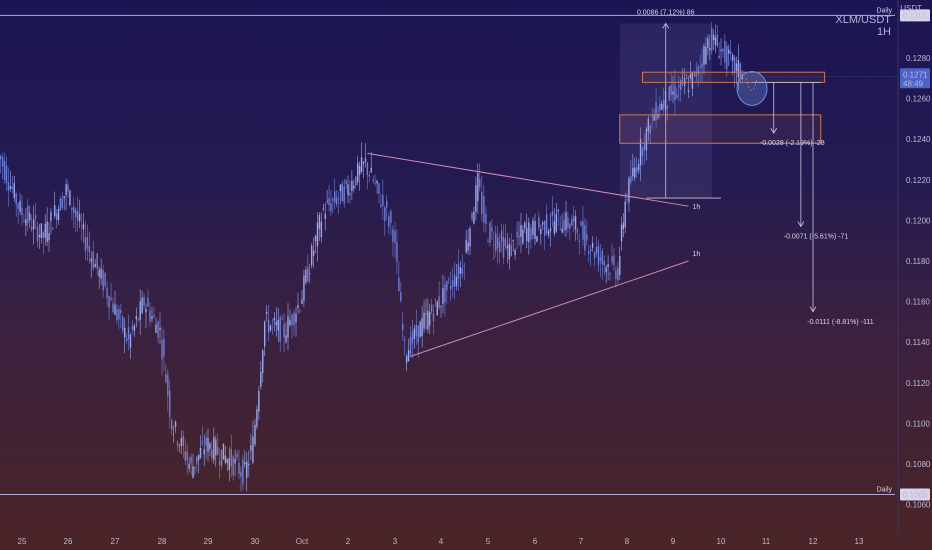  Describe the element at coordinates (734, 77) in the screenshot. I see `resistance-box` at that location.